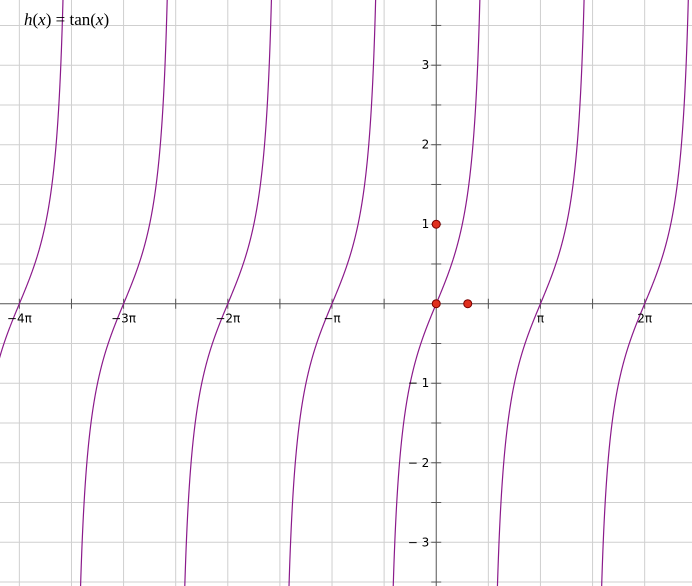 This screenshot has height=586, width=692. What do you see at coordinates (426, 224) in the screenshot?
I see `y-tick-label: 1` at bounding box center [426, 224].